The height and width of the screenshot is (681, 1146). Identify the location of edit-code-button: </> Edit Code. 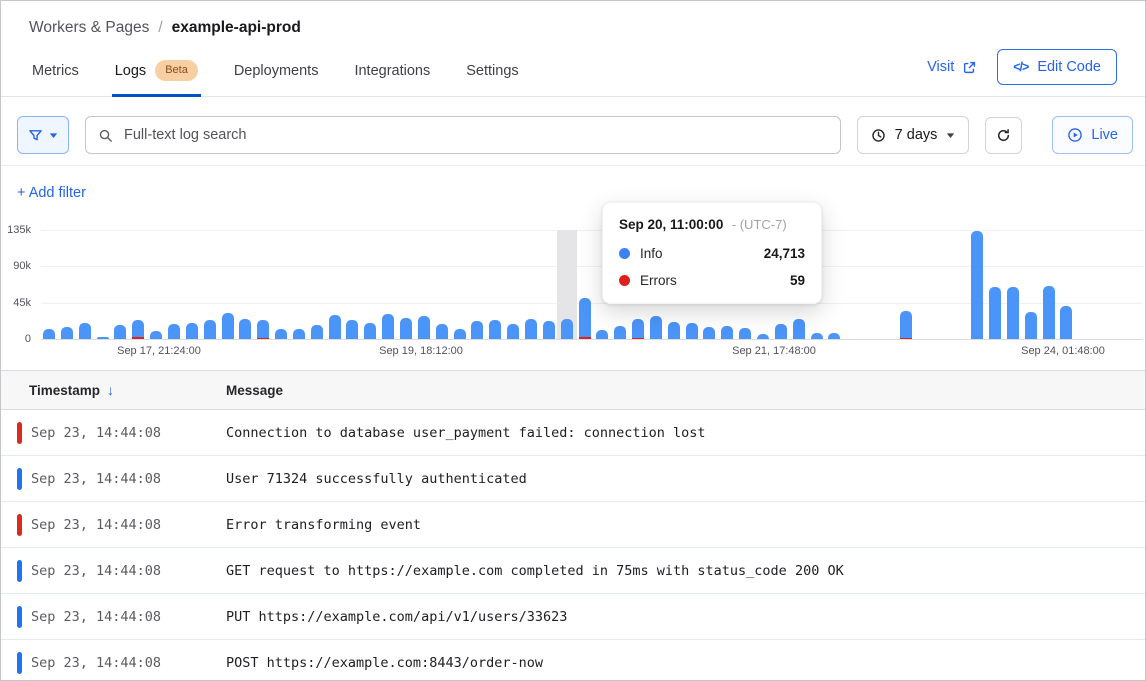
(1057, 67).